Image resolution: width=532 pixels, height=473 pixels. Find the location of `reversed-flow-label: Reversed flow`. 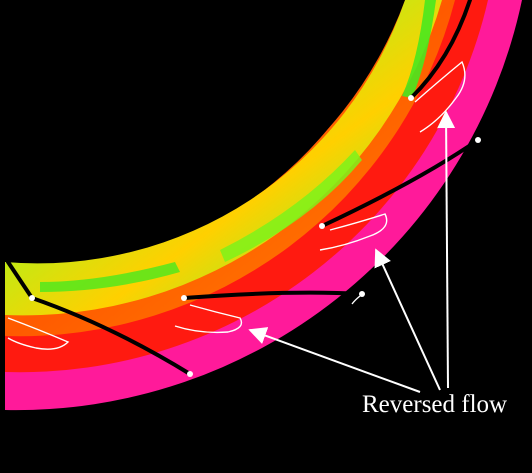

reversed-flow-label: Reversed flow is located at coordinates (435, 404).